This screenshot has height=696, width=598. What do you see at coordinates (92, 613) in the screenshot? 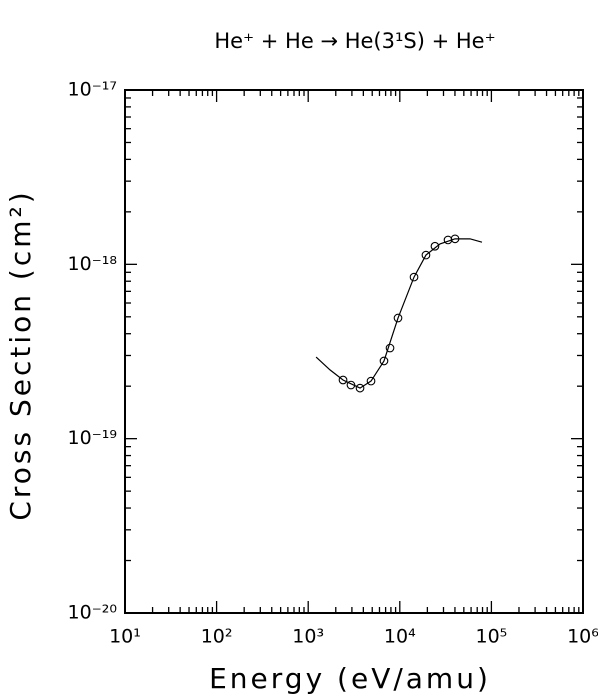
I see `y-tick-label: 10⁻²⁰` at bounding box center [92, 613].